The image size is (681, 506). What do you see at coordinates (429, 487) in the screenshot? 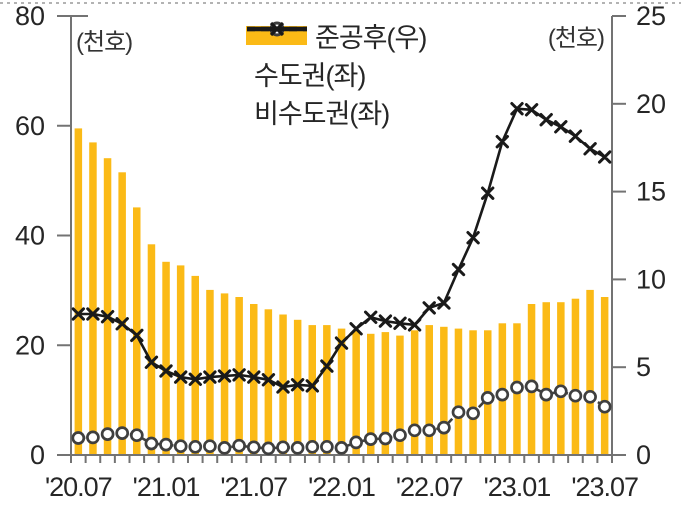
I see `x-axis-tick-label: '22.07` at bounding box center [429, 487].